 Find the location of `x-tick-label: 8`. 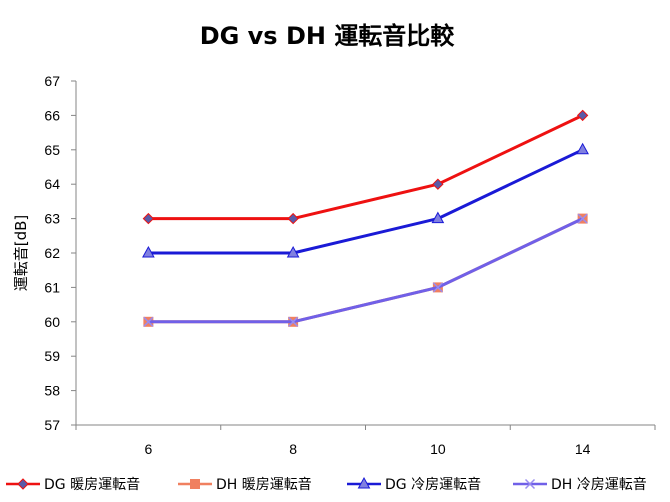

x-tick-label: 8 is located at coordinates (293, 449).